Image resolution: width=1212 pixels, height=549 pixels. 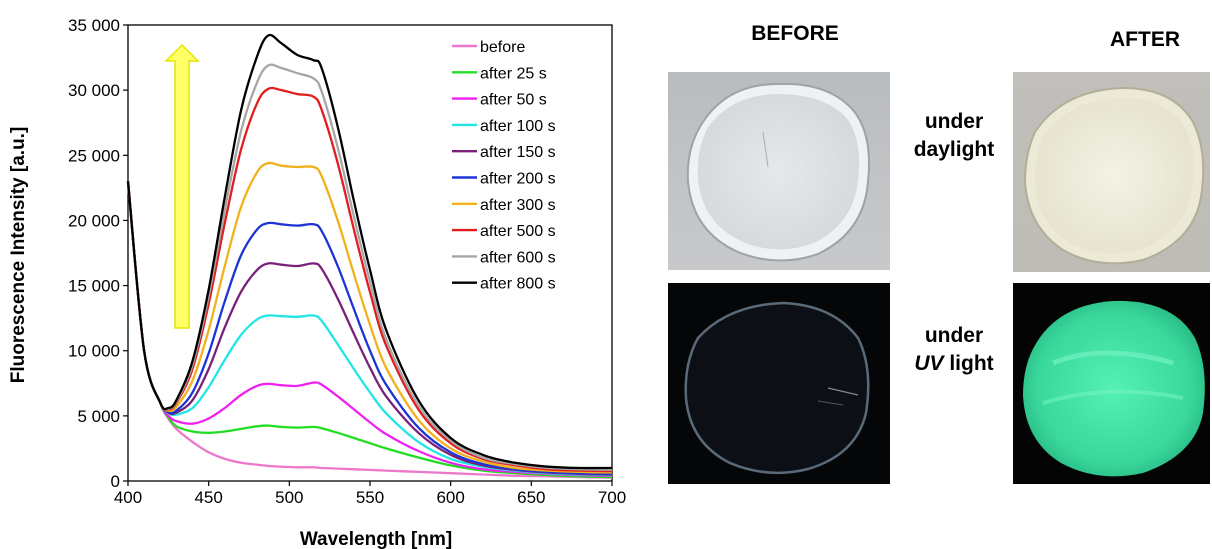 I want to click on legend-label: after 25 s, so click(x=513, y=73).